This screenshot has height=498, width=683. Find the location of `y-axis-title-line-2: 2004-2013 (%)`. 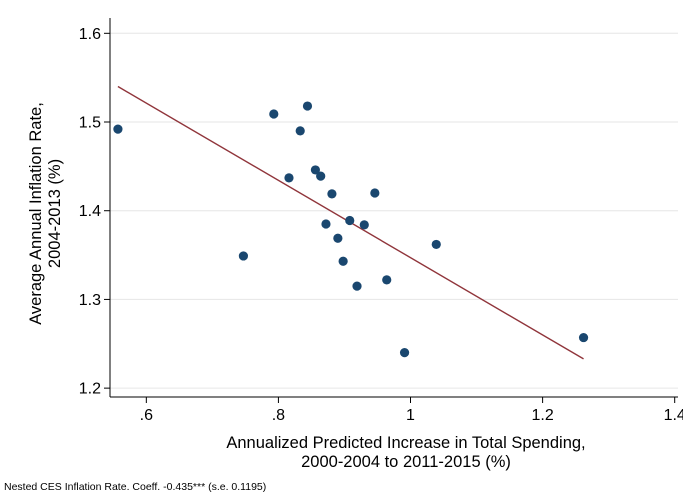

y-axis-title-line-2: 2004-2013 (%) is located at coordinates (55, 213).